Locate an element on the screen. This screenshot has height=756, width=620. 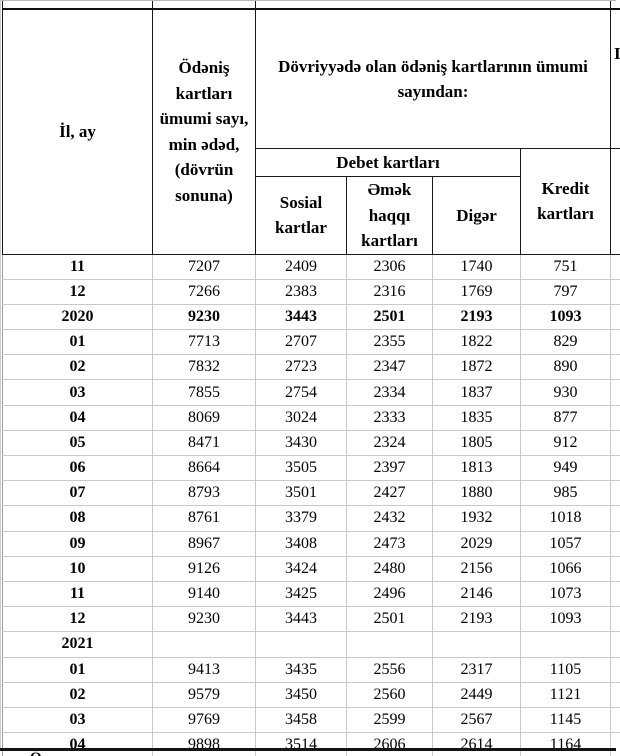
row-label: 06 is located at coordinates (77, 468).